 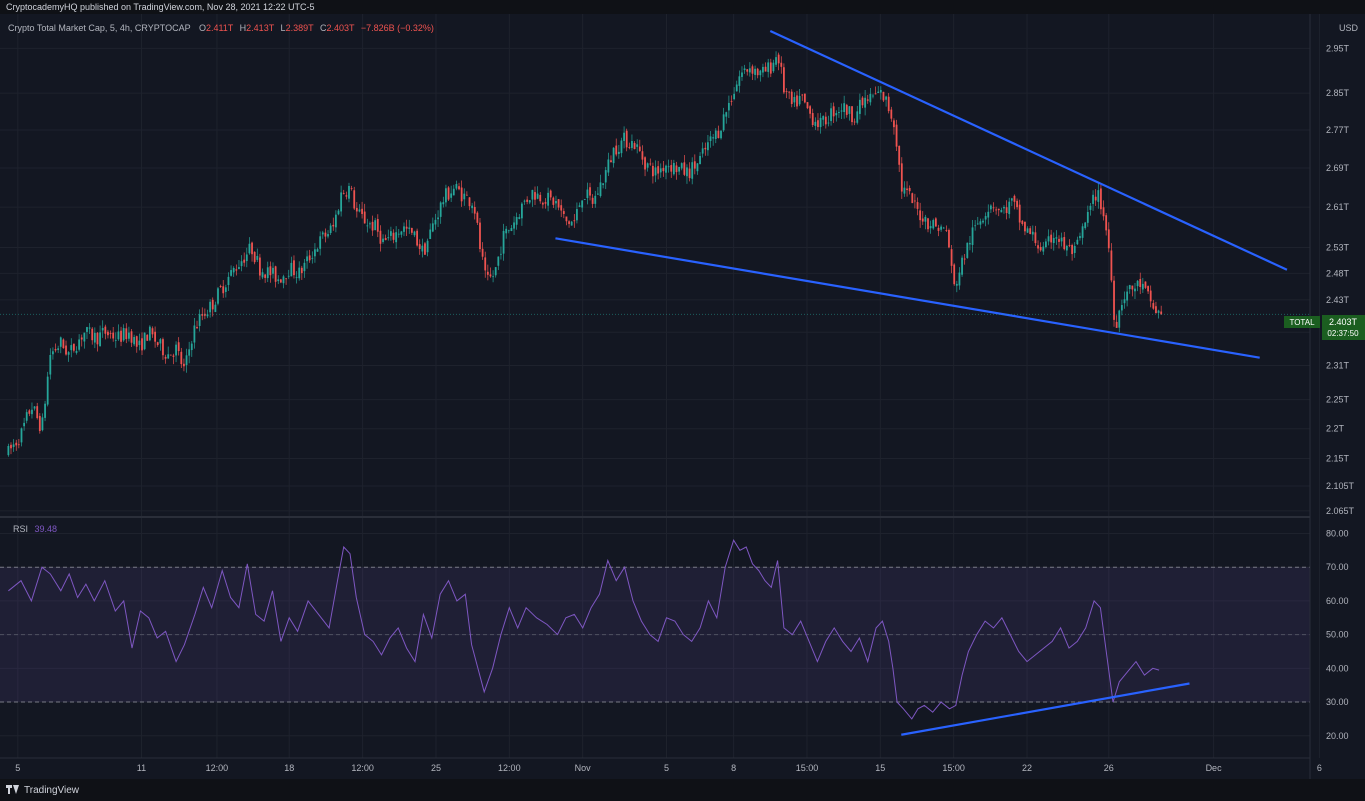 What do you see at coordinates (1338, 207) in the screenshot?
I see `price-tick-label: 2.61T` at bounding box center [1338, 207].